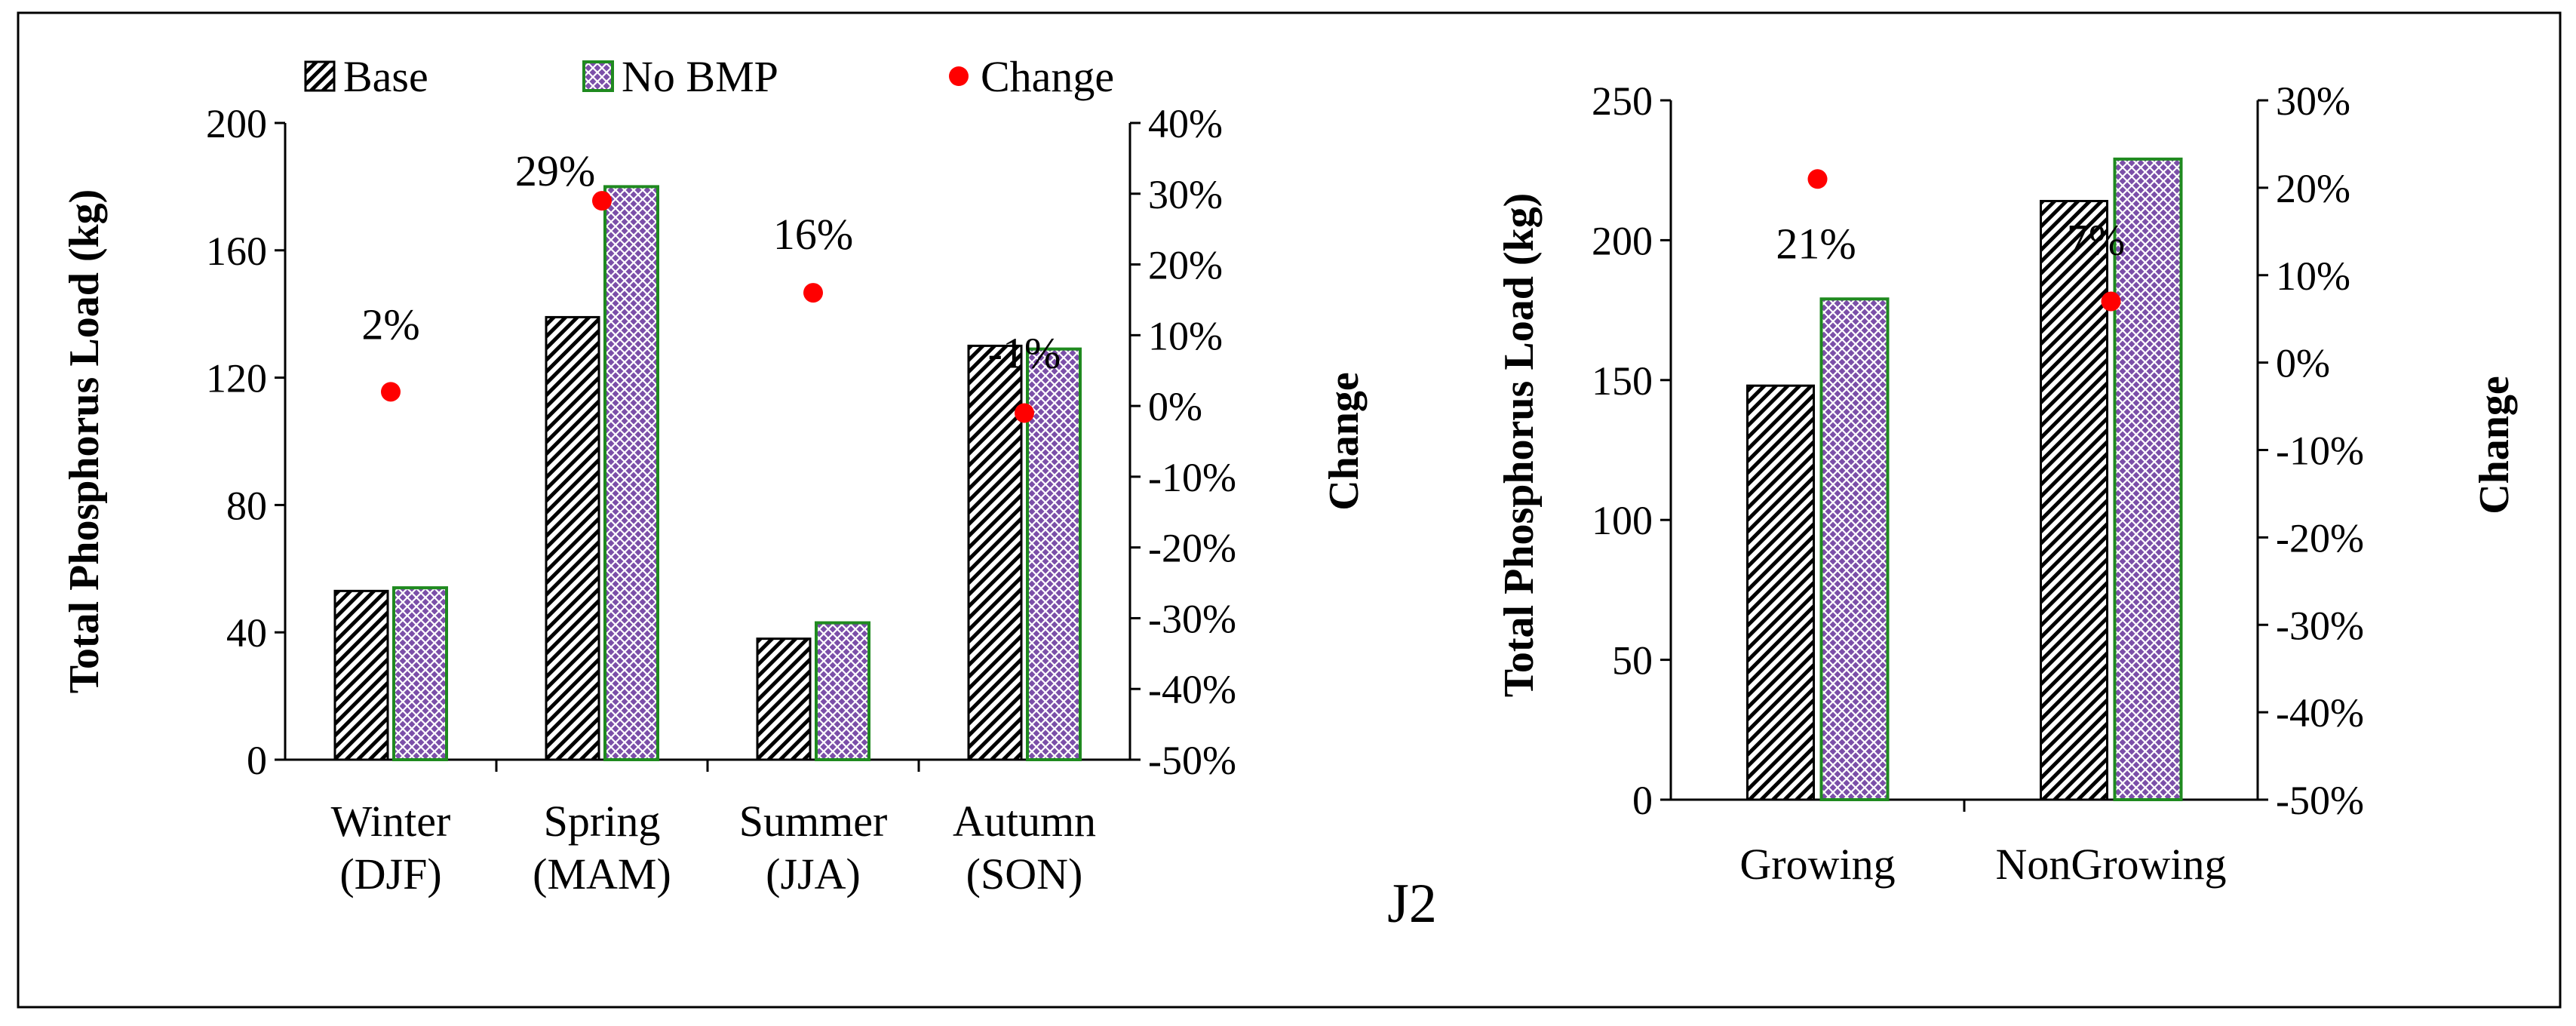 The image size is (2576, 1026). Describe the element at coordinates (813, 821) in the screenshot. I see `category-label: Summer` at that location.